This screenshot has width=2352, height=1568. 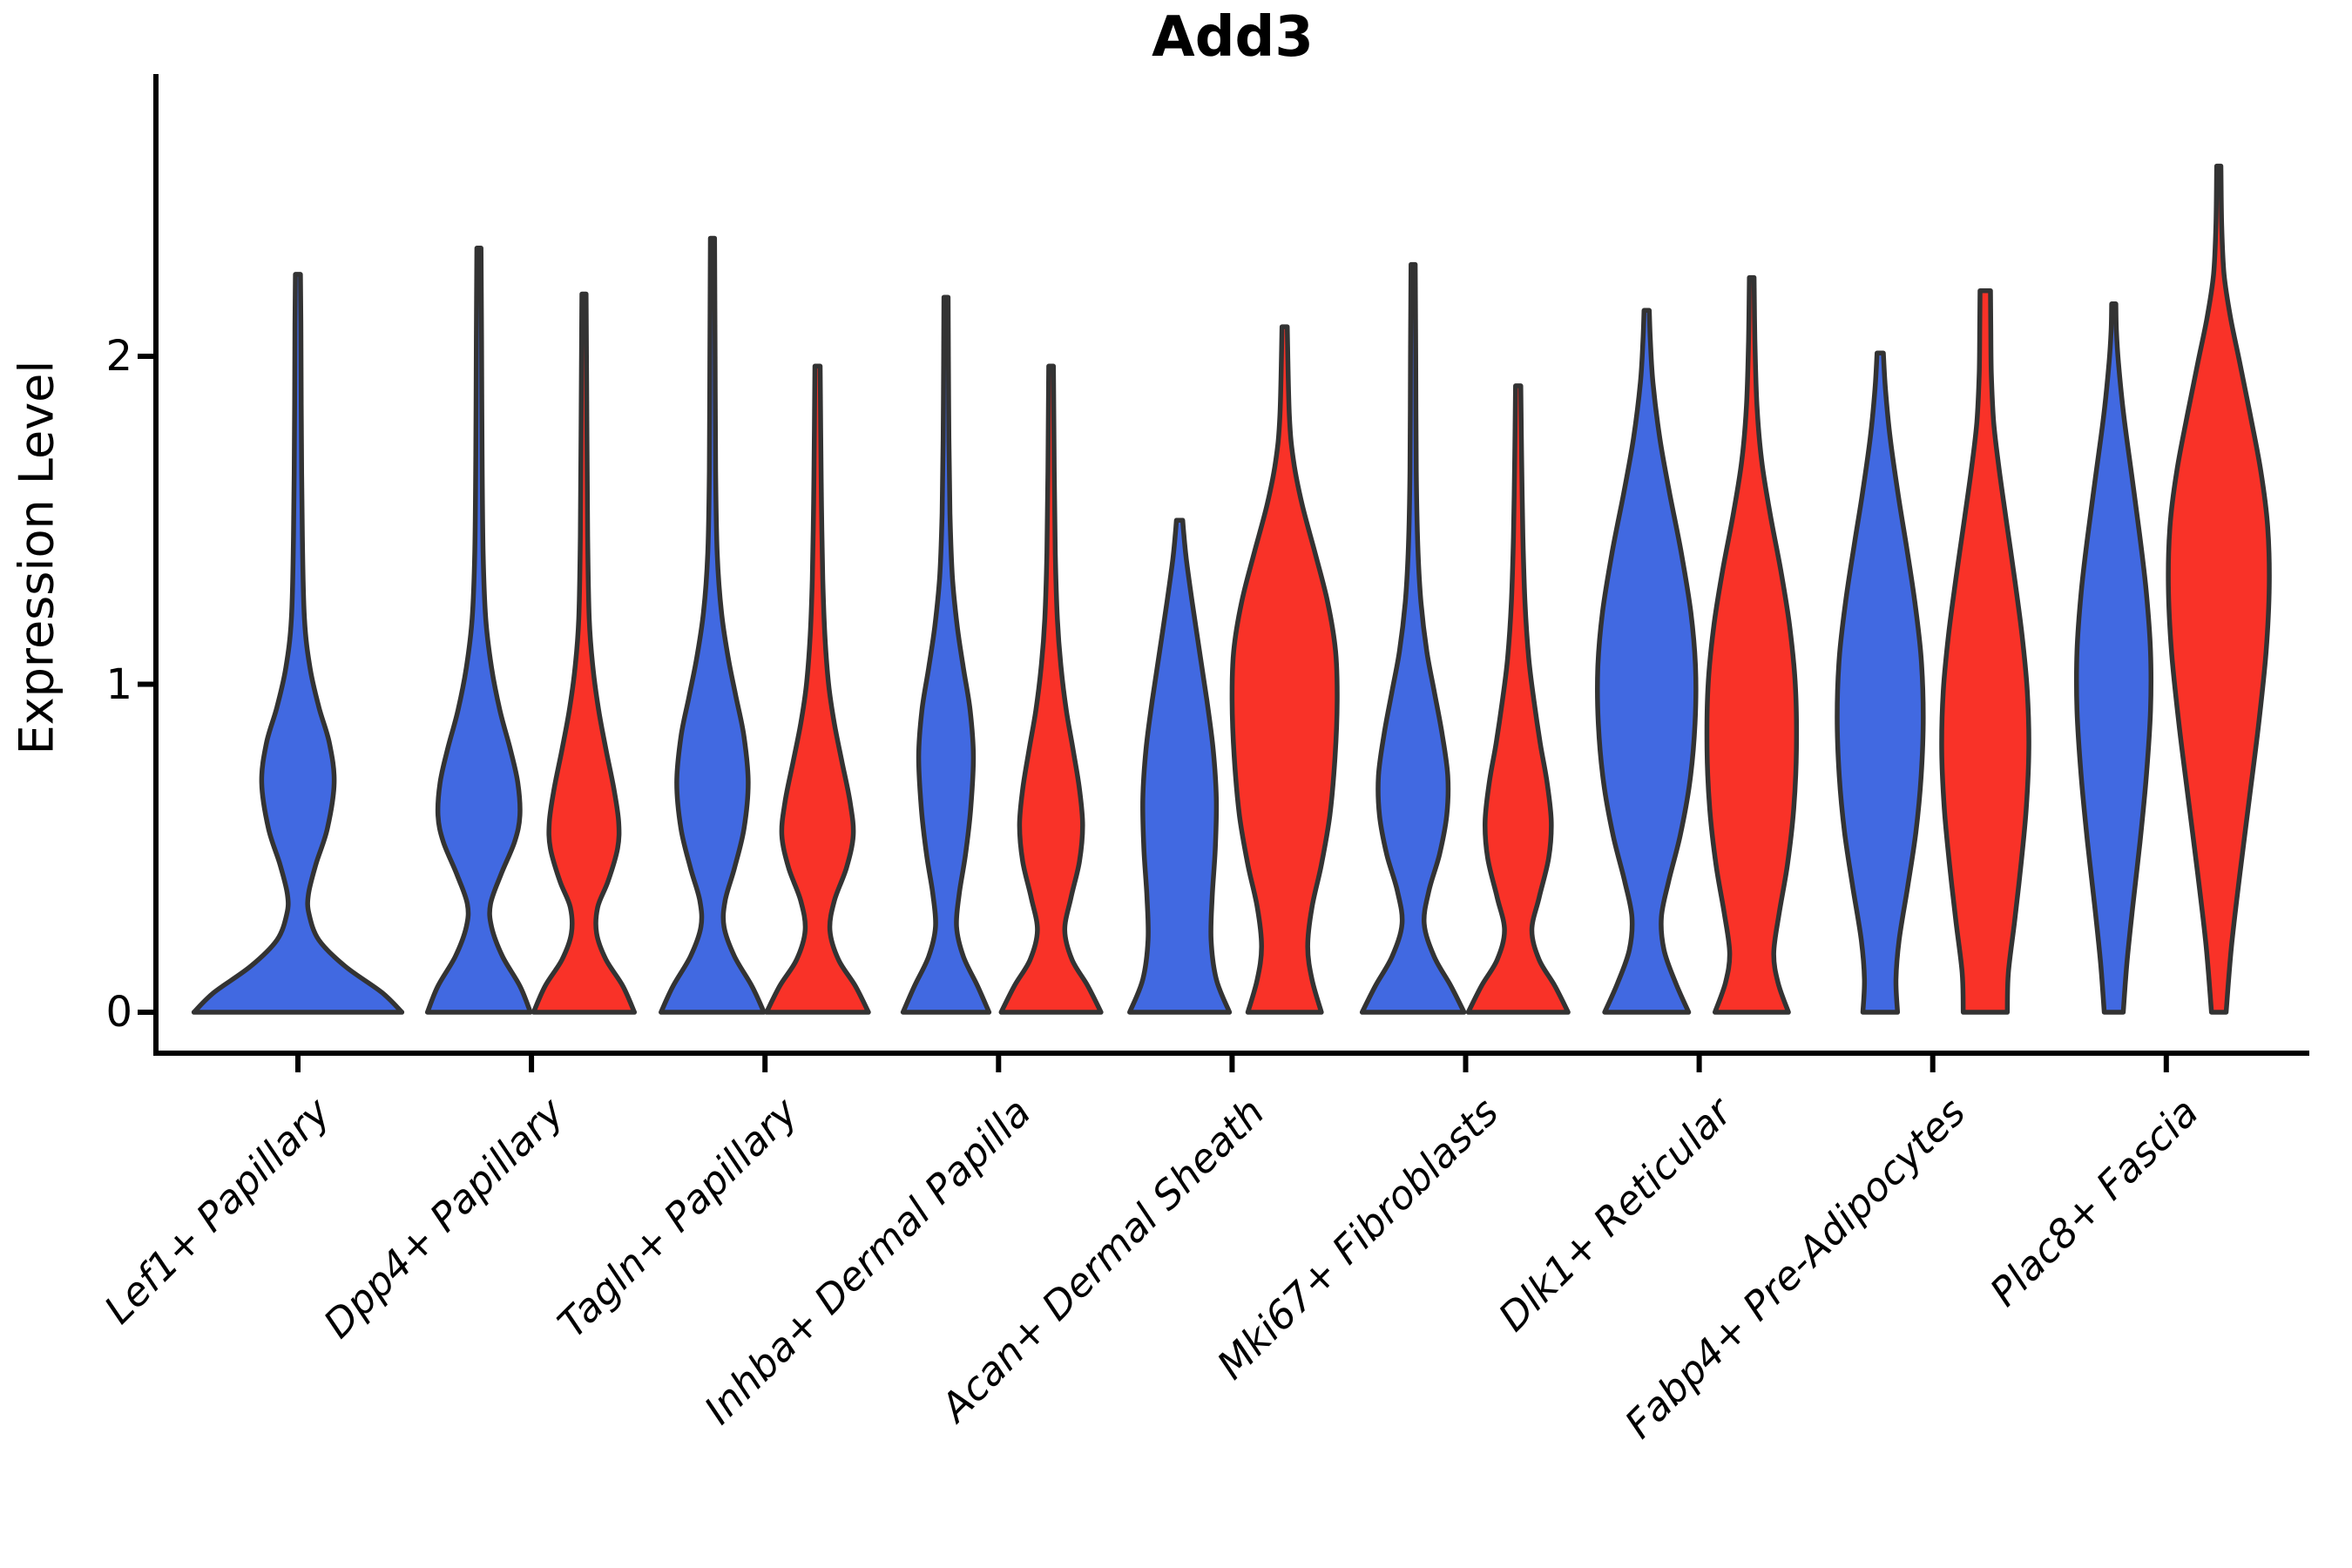 What do you see at coordinates (119, 684) in the screenshot?
I see `y-tick-label-1: 1` at bounding box center [119, 684].